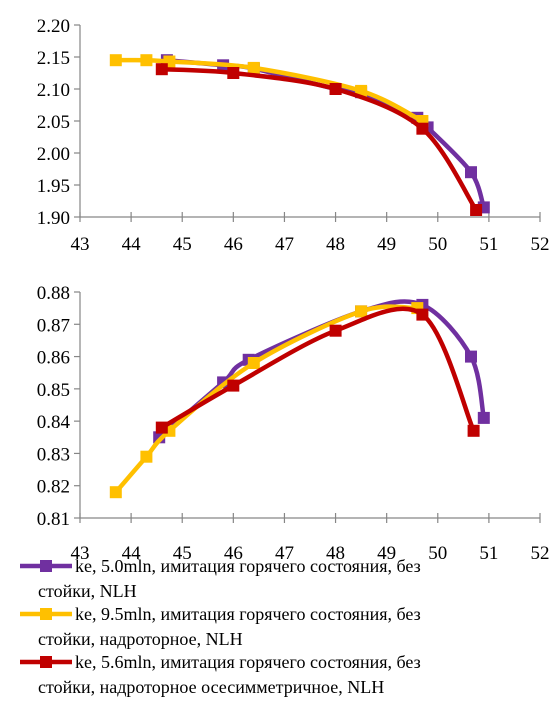  What do you see at coordinates (80, 553) in the screenshot?
I see `lower-x-tick-label: 43` at bounding box center [80, 553].